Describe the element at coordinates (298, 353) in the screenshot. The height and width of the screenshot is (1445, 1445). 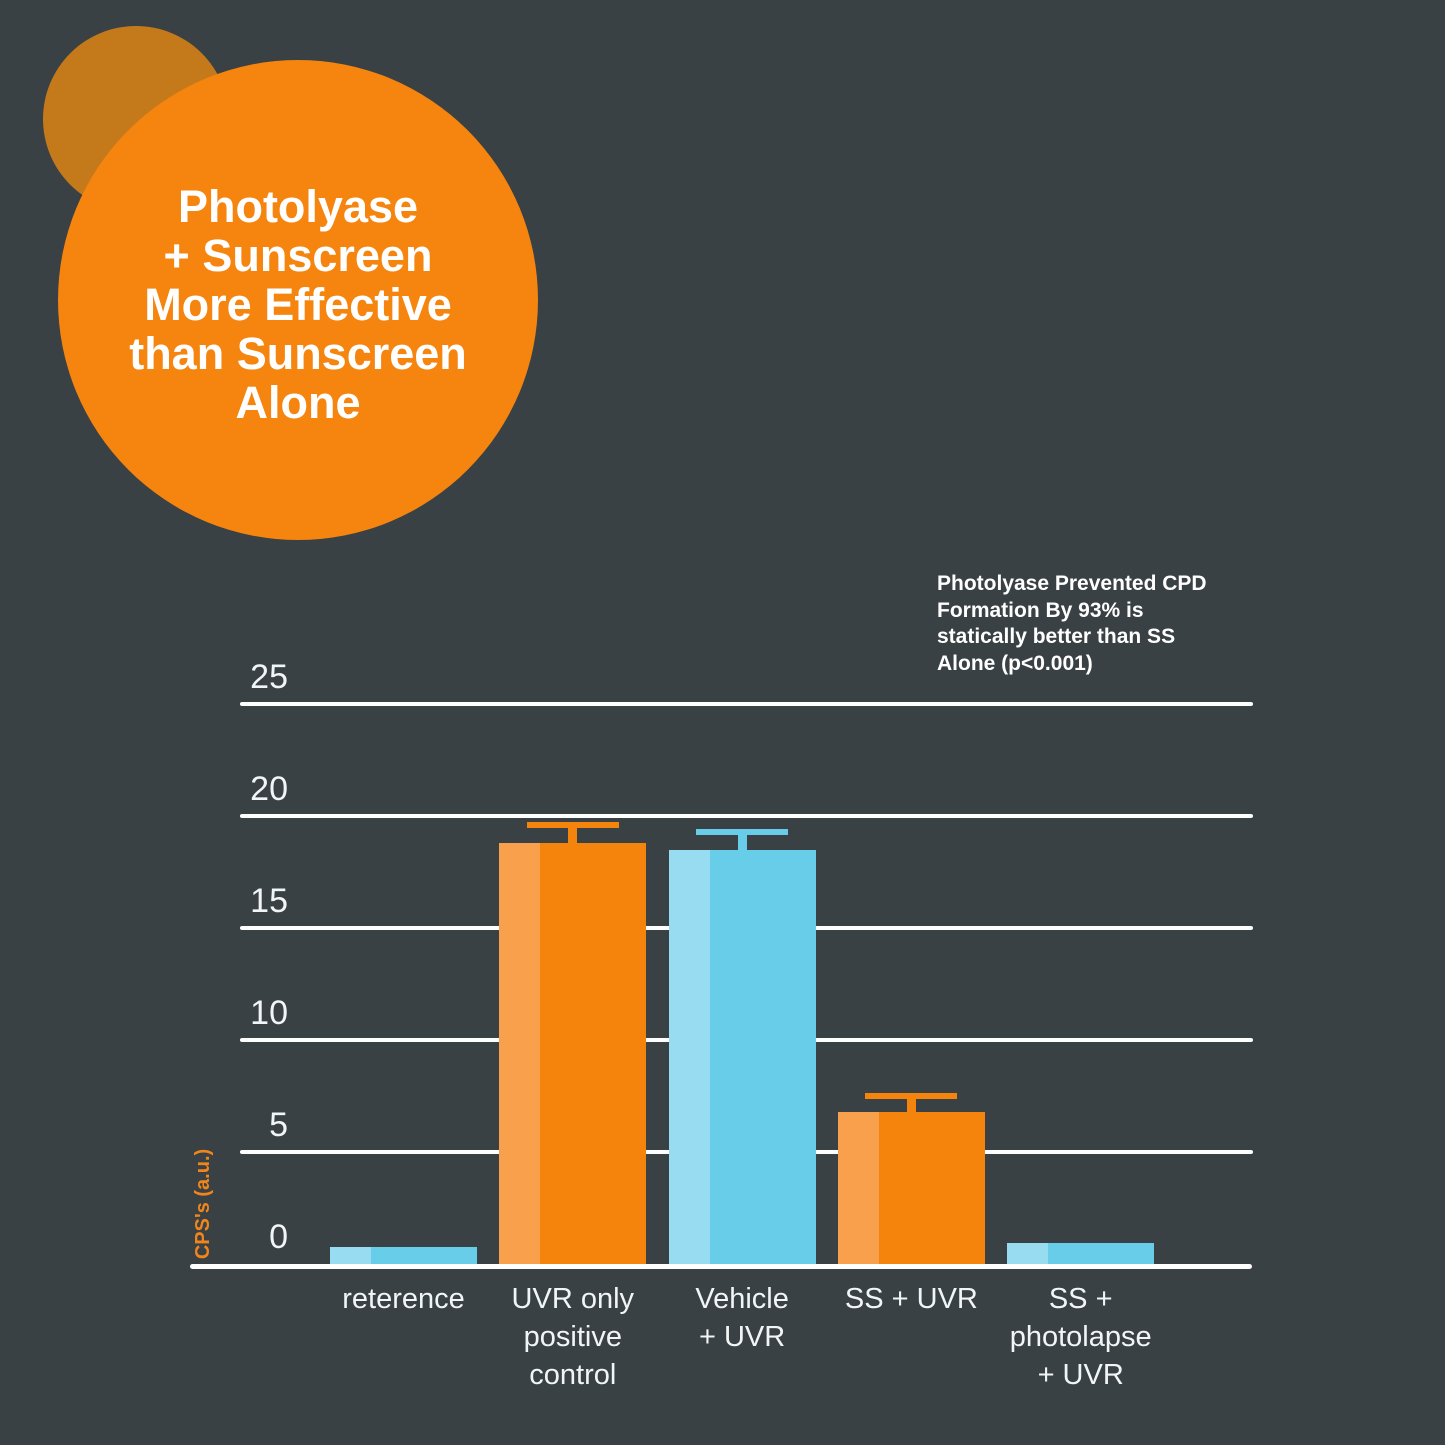
I see `title-line: than Sunscreen` at that location.